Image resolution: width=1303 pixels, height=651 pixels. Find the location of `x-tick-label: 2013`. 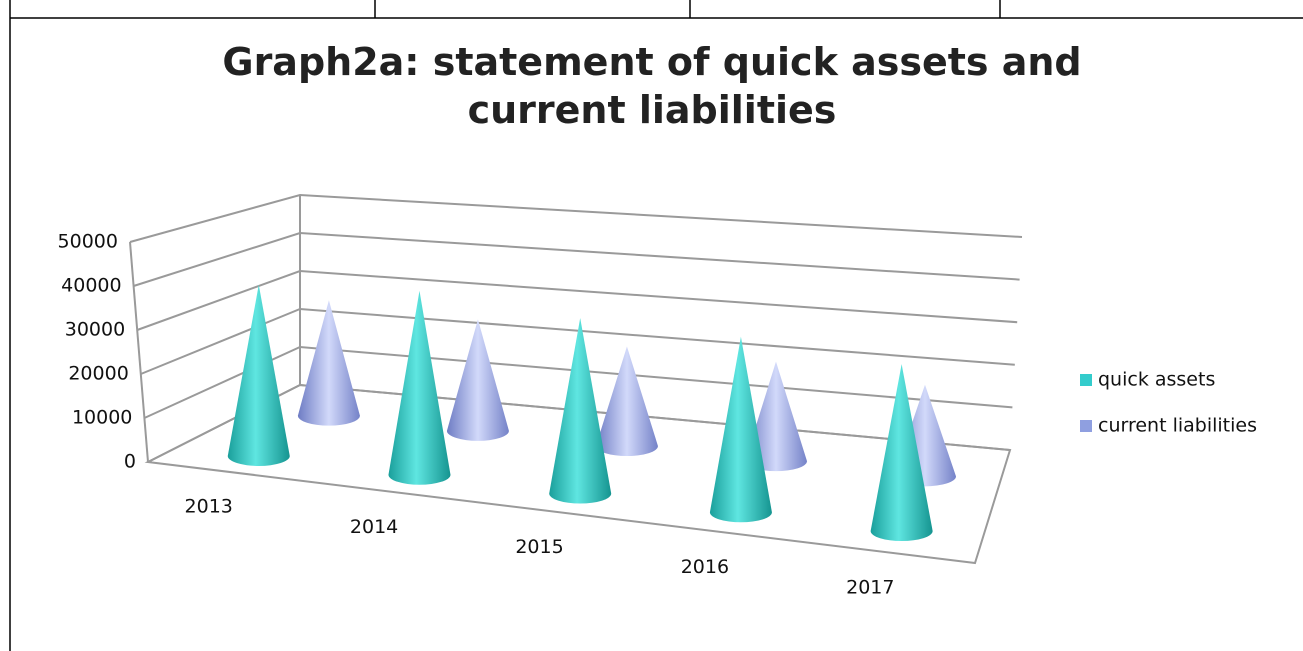

x-tick-label: 2013 is located at coordinates (209, 507).